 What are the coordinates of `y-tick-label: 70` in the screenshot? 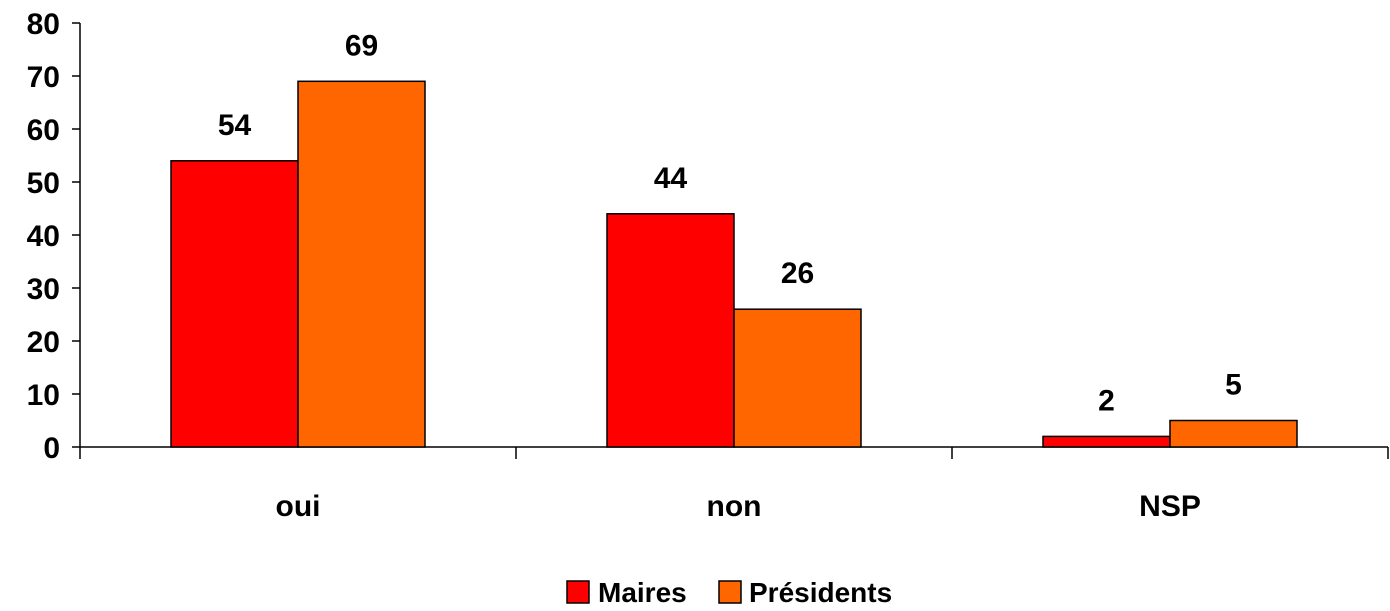 It's located at (43, 77).